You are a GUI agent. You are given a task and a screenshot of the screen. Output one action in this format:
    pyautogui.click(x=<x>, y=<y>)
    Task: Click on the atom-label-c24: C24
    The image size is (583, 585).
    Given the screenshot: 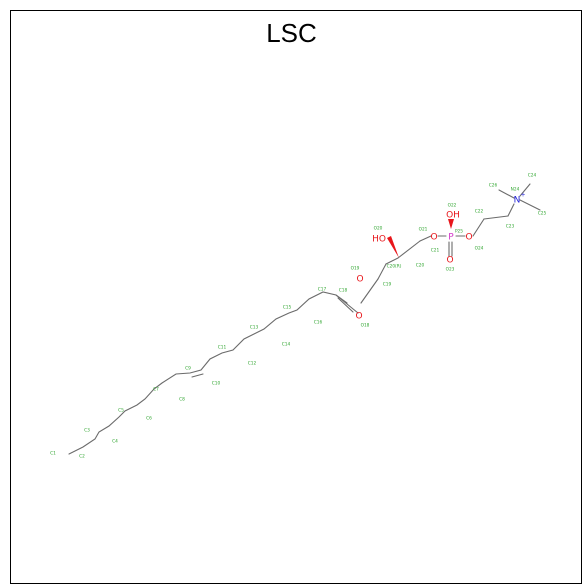 What is the action you would take?
    pyautogui.click(x=532, y=176)
    